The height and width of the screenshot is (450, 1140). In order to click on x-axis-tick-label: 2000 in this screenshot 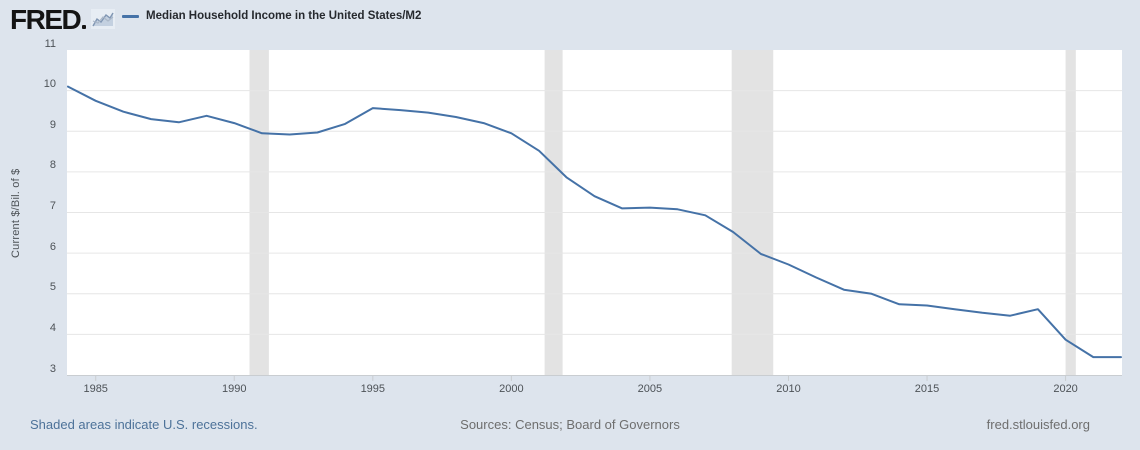, I will do `click(511, 389)`.